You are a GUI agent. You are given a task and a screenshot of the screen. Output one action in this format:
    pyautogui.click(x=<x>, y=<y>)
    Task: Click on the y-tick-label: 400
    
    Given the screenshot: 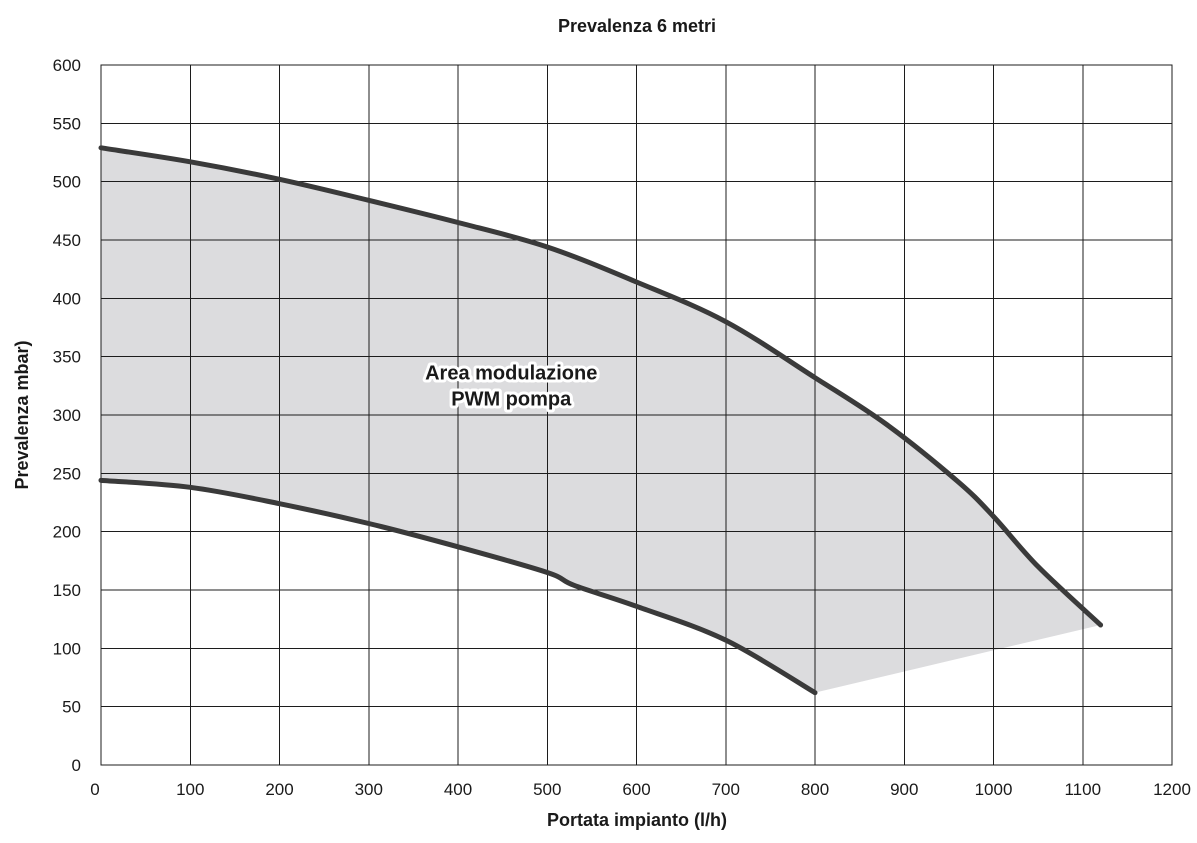 What is the action you would take?
    pyautogui.click(x=67, y=298)
    